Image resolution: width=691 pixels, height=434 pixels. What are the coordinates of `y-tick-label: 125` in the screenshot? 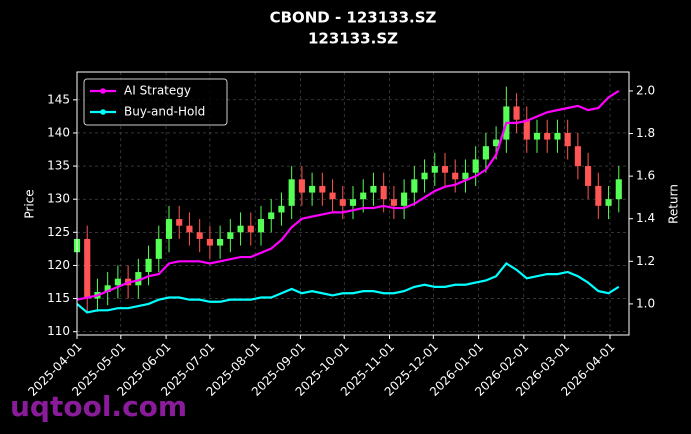 It's located at (58, 232).